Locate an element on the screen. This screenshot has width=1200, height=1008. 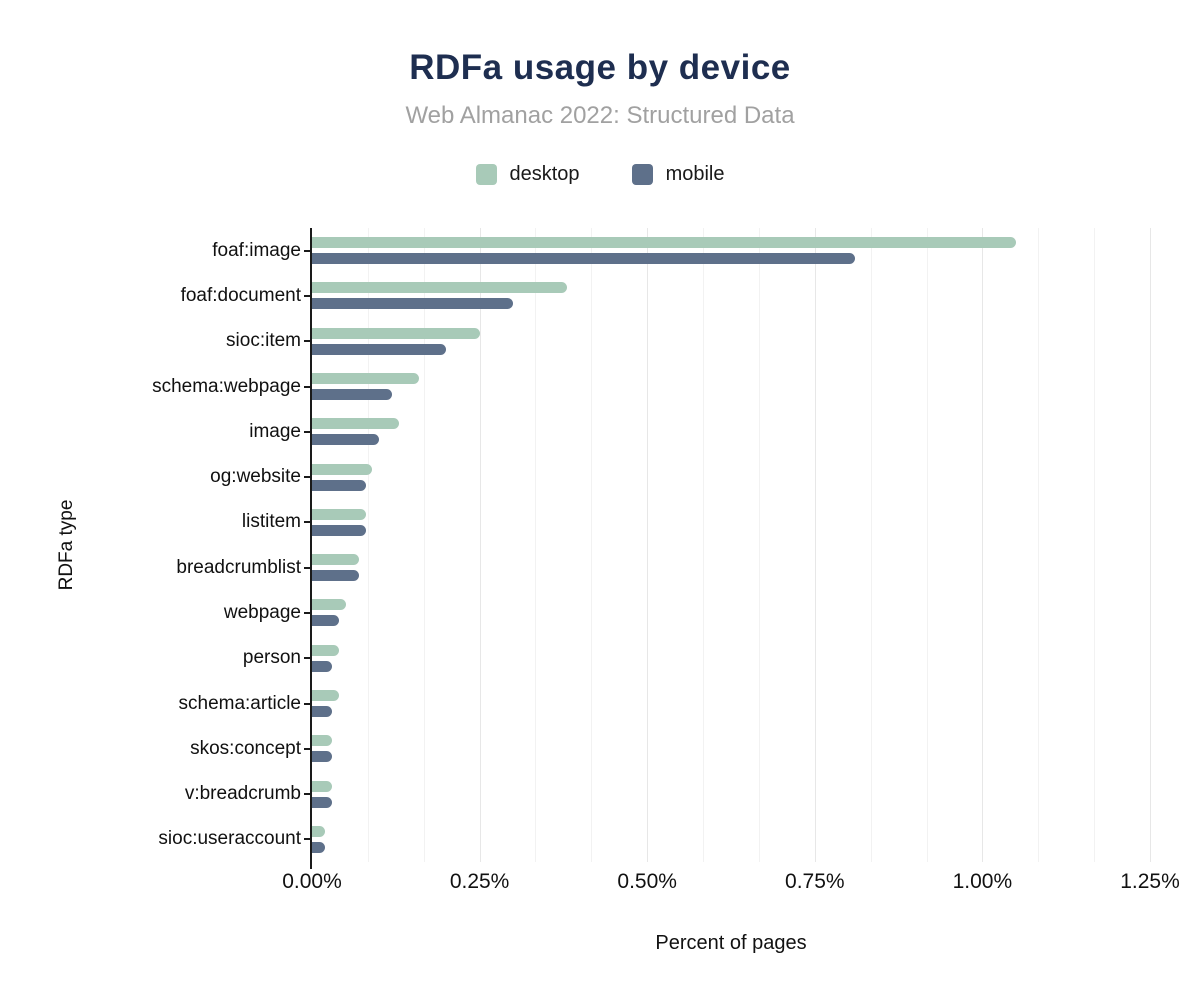
x-tick-label: 1.00% is located at coordinates (982, 881).